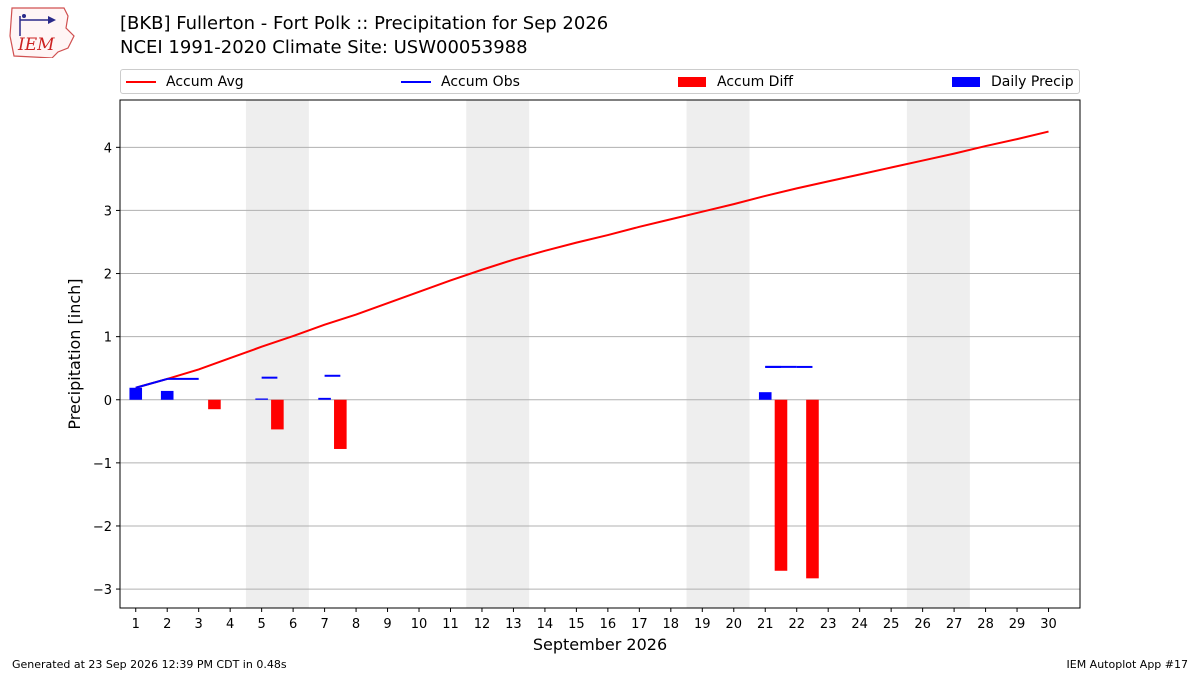  Describe the element at coordinates (36, 45) in the screenshot. I see `svg-text: IEM` at that location.